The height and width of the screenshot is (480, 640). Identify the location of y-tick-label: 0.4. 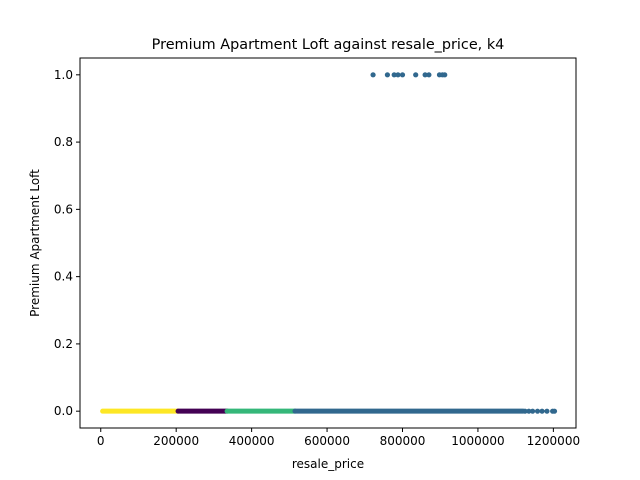
(63, 277).